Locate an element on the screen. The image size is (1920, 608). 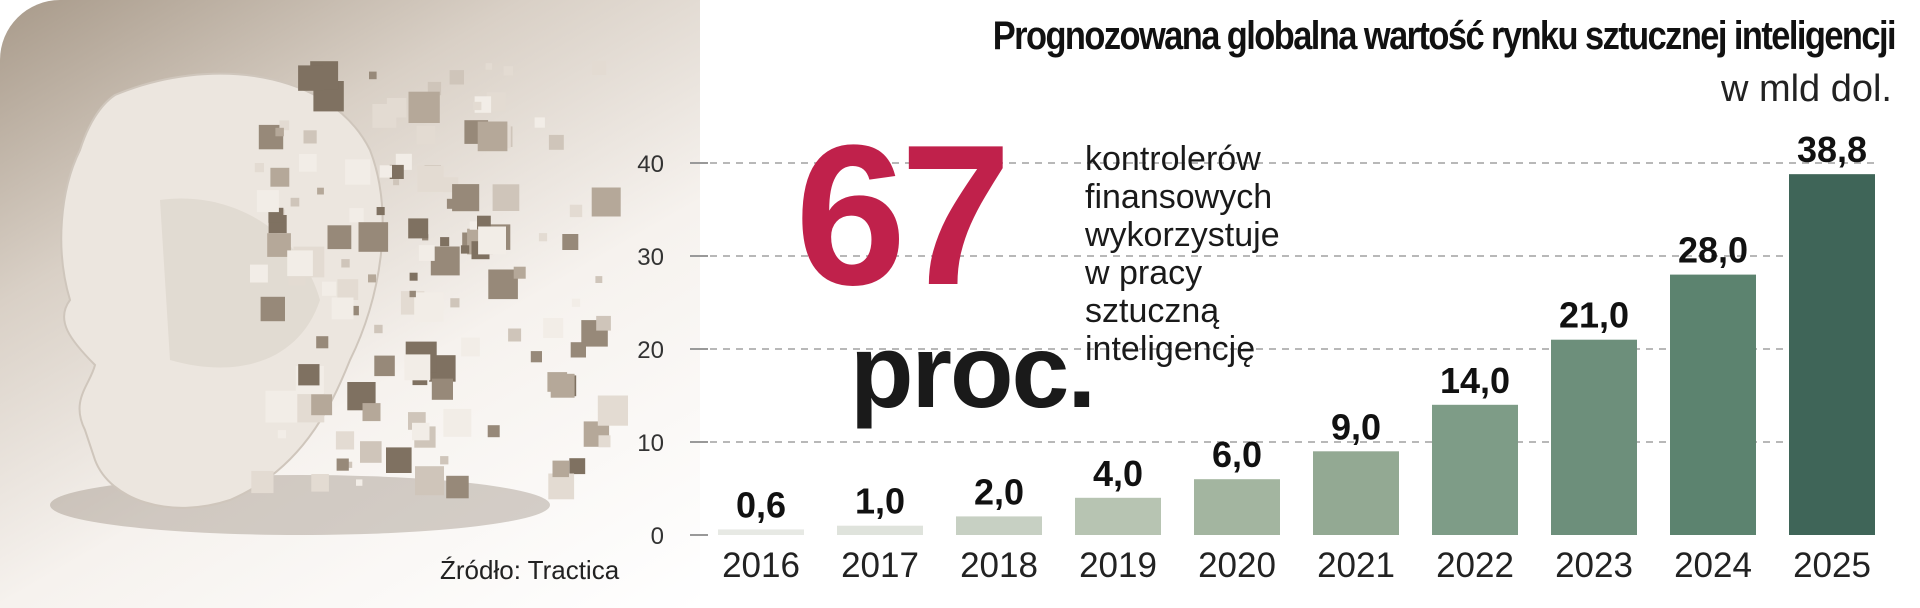
data-label: 9,0 is located at coordinates (1356, 426).